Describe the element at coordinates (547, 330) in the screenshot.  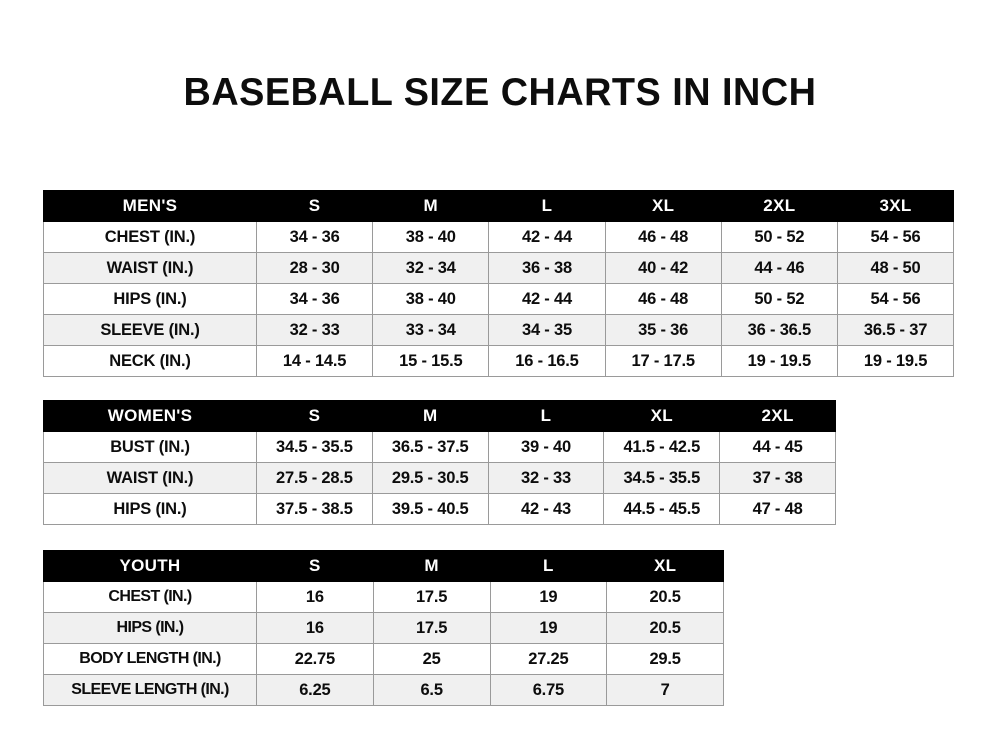
I see `cell-value: 34 - 35` at that location.